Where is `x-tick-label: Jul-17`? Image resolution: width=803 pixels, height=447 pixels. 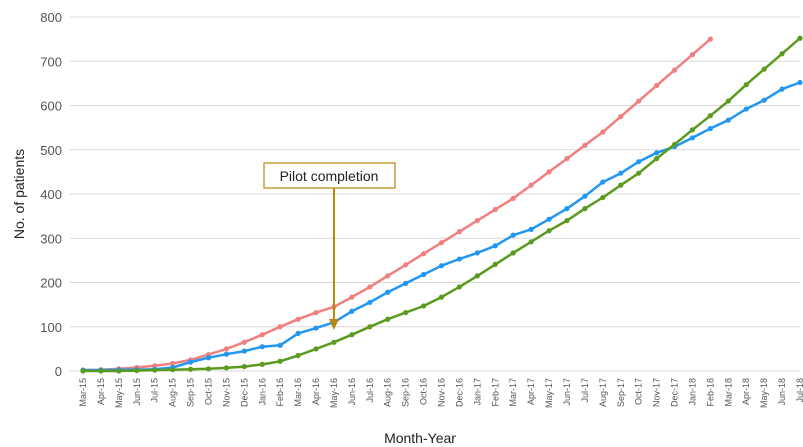
x-tick-label: Jul-17 is located at coordinates (585, 390).